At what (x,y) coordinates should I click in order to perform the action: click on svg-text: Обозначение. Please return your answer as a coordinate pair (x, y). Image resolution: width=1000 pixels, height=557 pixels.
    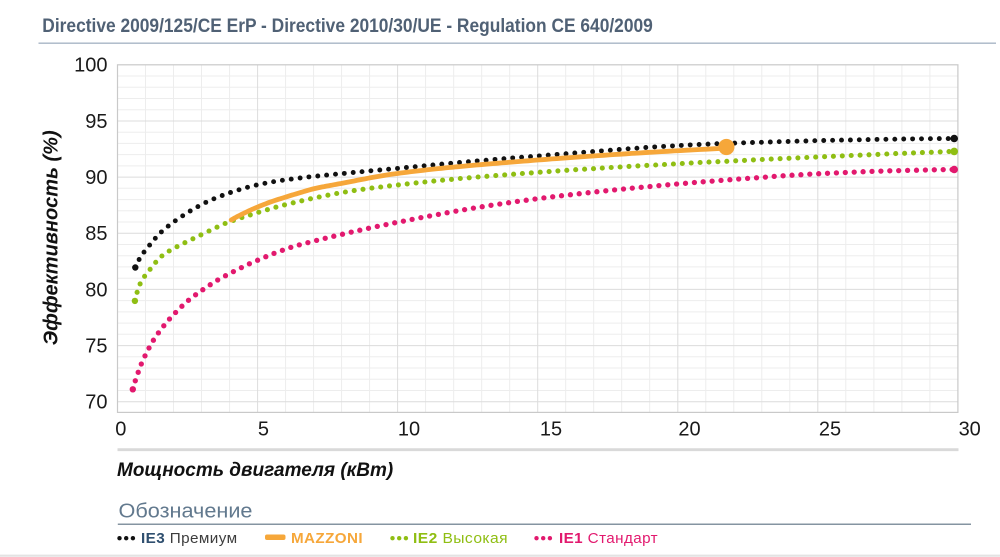
    Looking at the image, I should click on (186, 511).